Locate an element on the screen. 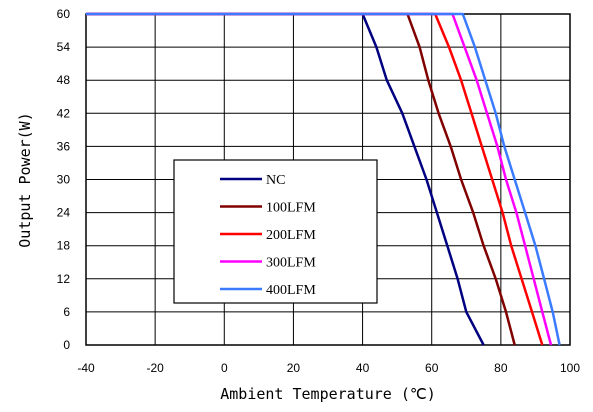 The width and height of the screenshot is (593, 412). x-tick-label: 80 is located at coordinates (501, 368).